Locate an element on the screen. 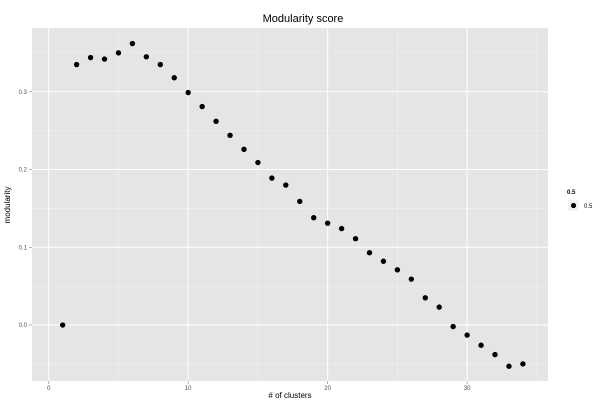 Image resolution: width=606 pixels, height=417 pixels. legend: 0.5 0.5 is located at coordinates (580, 200).